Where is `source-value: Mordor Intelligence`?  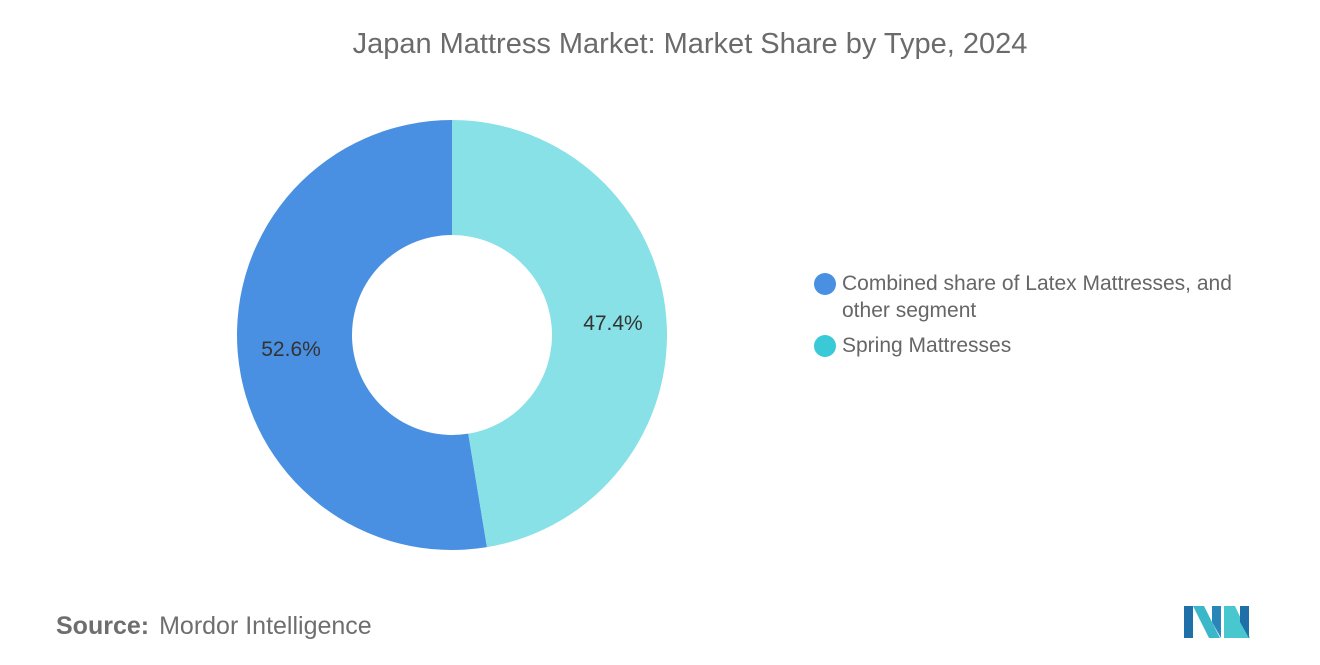 source-value: Mordor Intelligence is located at coordinates (265, 626).